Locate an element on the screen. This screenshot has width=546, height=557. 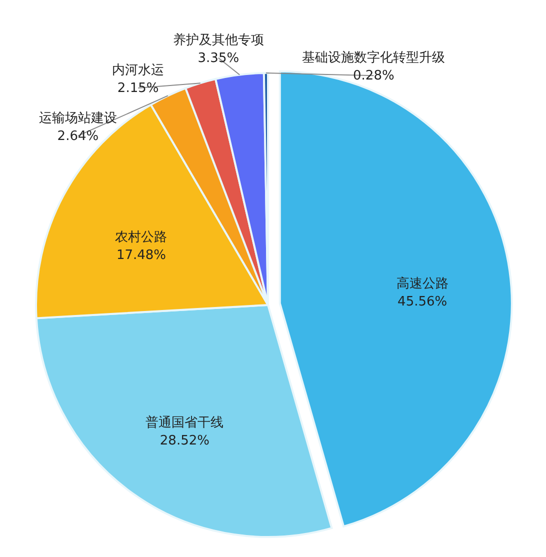
data-label: 0.28% is located at coordinates (373, 76).